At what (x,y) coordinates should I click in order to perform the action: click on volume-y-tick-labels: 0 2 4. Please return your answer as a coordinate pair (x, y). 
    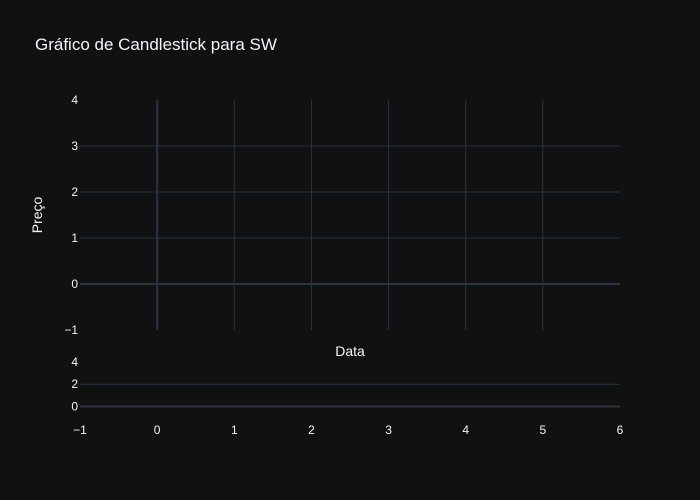
    Looking at the image, I should click on (74, 384).